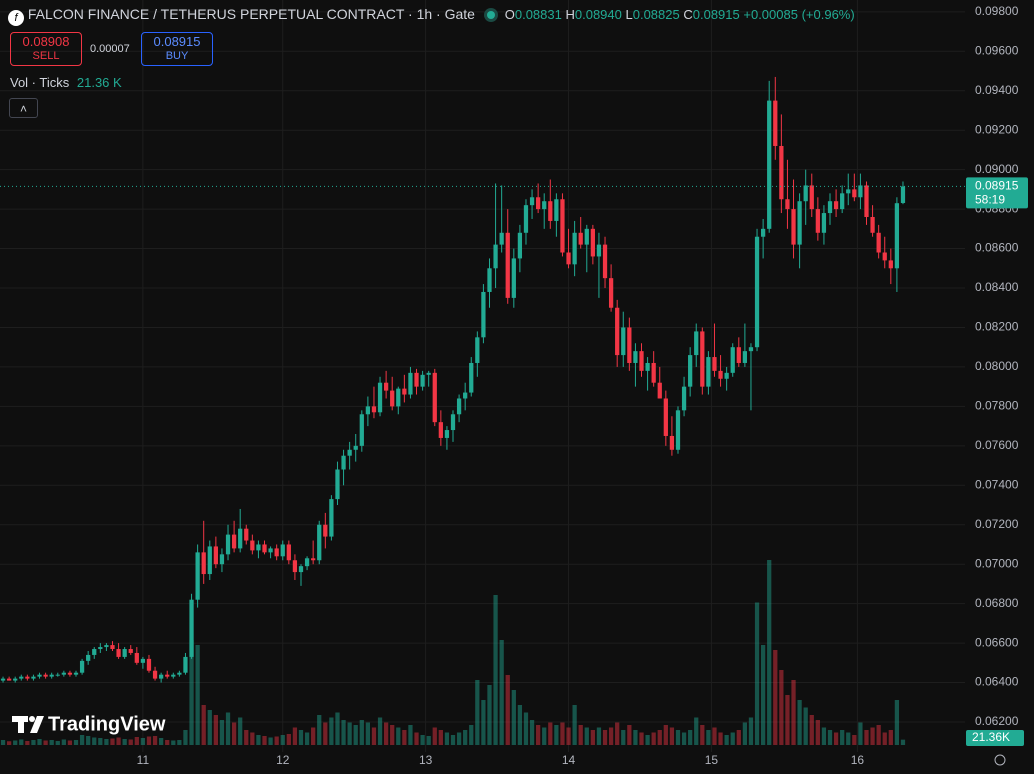 This screenshot has height=774, width=1034. What do you see at coordinates (997, 90) in the screenshot?
I see `y-tick-label: 0.09400` at bounding box center [997, 90].